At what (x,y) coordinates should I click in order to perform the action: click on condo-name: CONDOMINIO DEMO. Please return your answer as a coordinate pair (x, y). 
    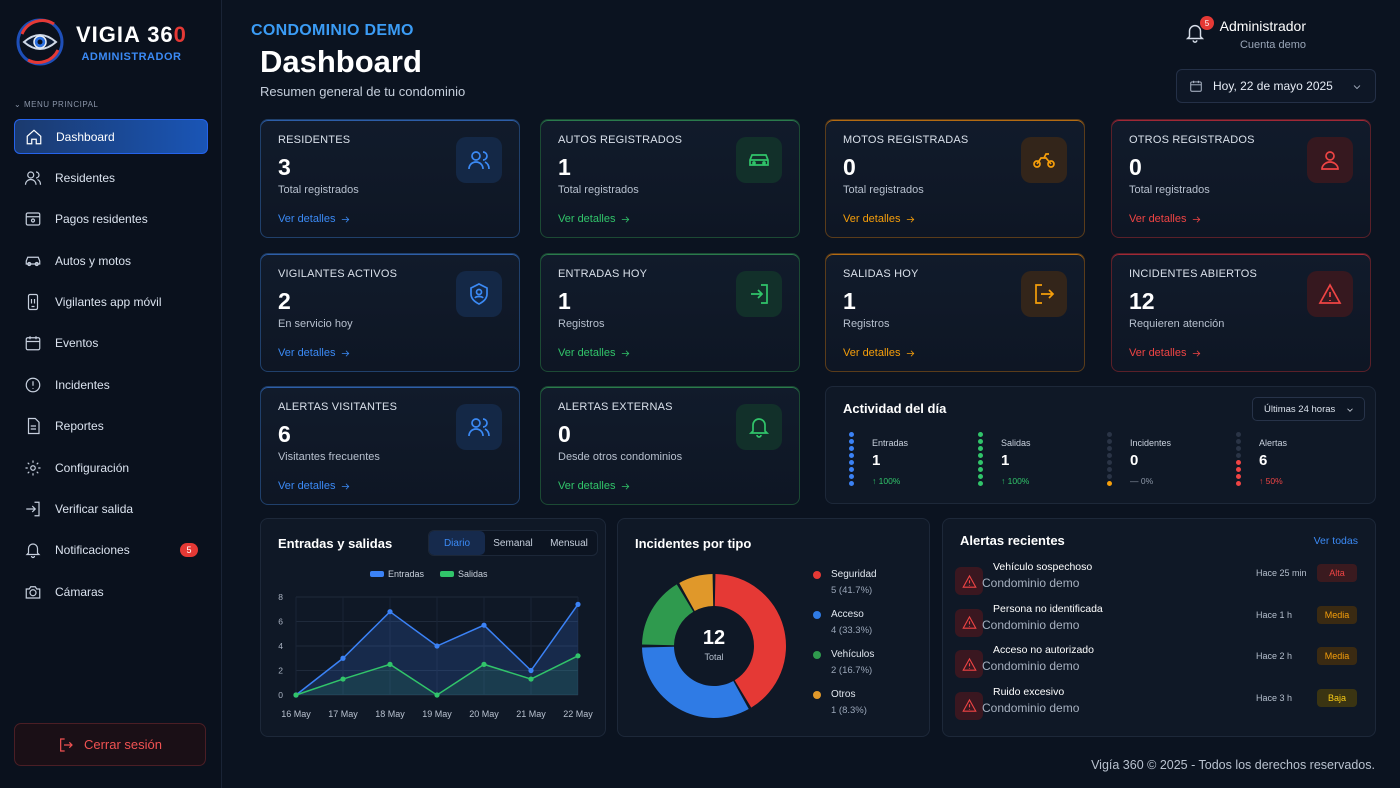
    Looking at the image, I should click on (332, 30).